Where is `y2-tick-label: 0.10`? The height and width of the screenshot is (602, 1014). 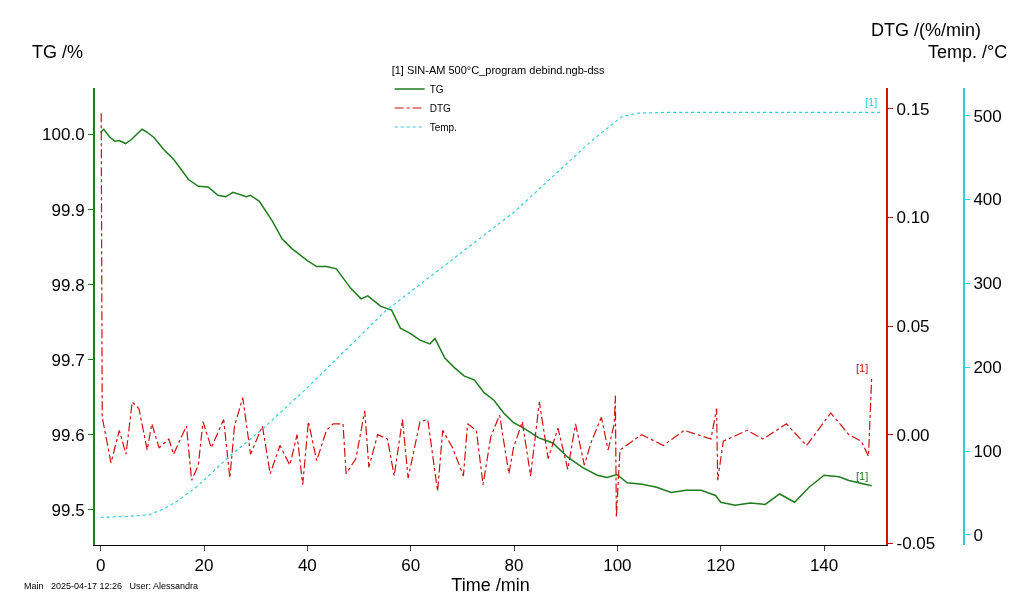 y2-tick-label: 0.10 is located at coordinates (913, 218).